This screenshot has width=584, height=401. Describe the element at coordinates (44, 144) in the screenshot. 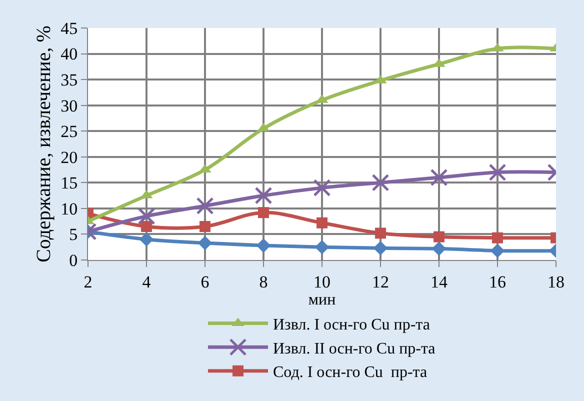

I see `y-axis-title: Содержание, извлечение, %` at that location.